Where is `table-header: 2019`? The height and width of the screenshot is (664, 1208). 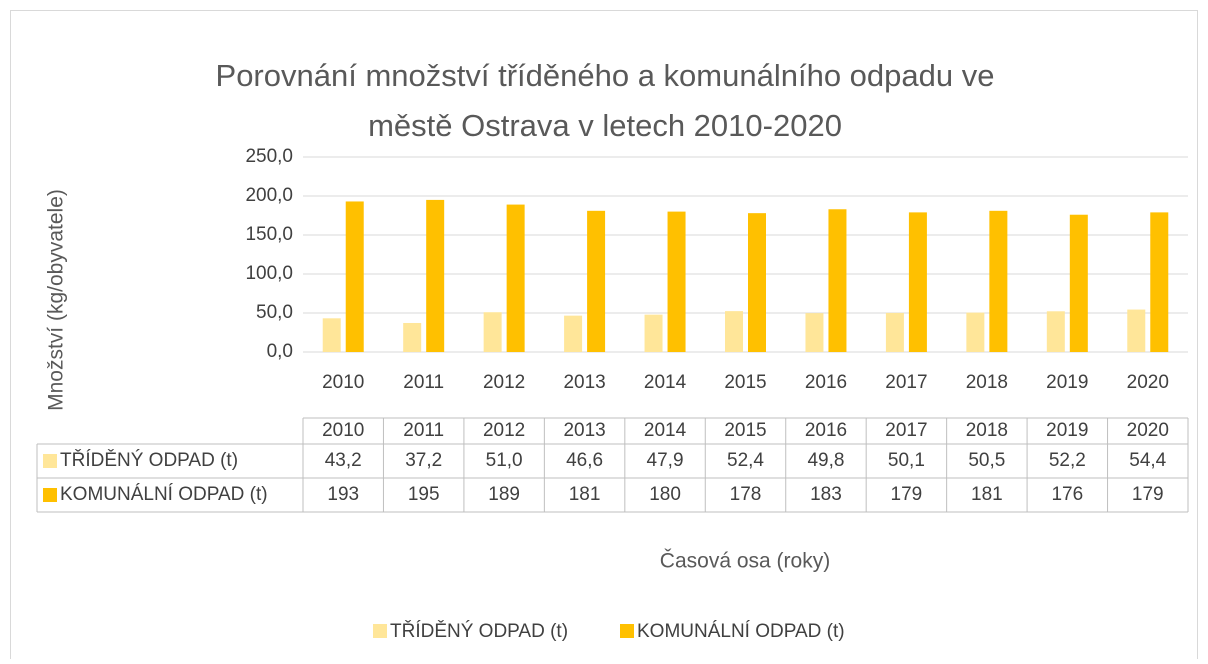 table-header: 2019 is located at coordinates (1067, 430).